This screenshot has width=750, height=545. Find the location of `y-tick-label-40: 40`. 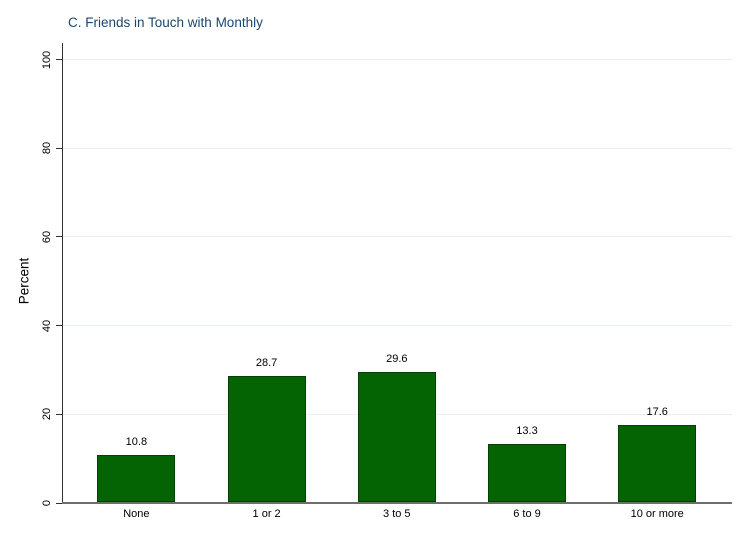

y-tick-label-40: 40 is located at coordinates (47, 325).